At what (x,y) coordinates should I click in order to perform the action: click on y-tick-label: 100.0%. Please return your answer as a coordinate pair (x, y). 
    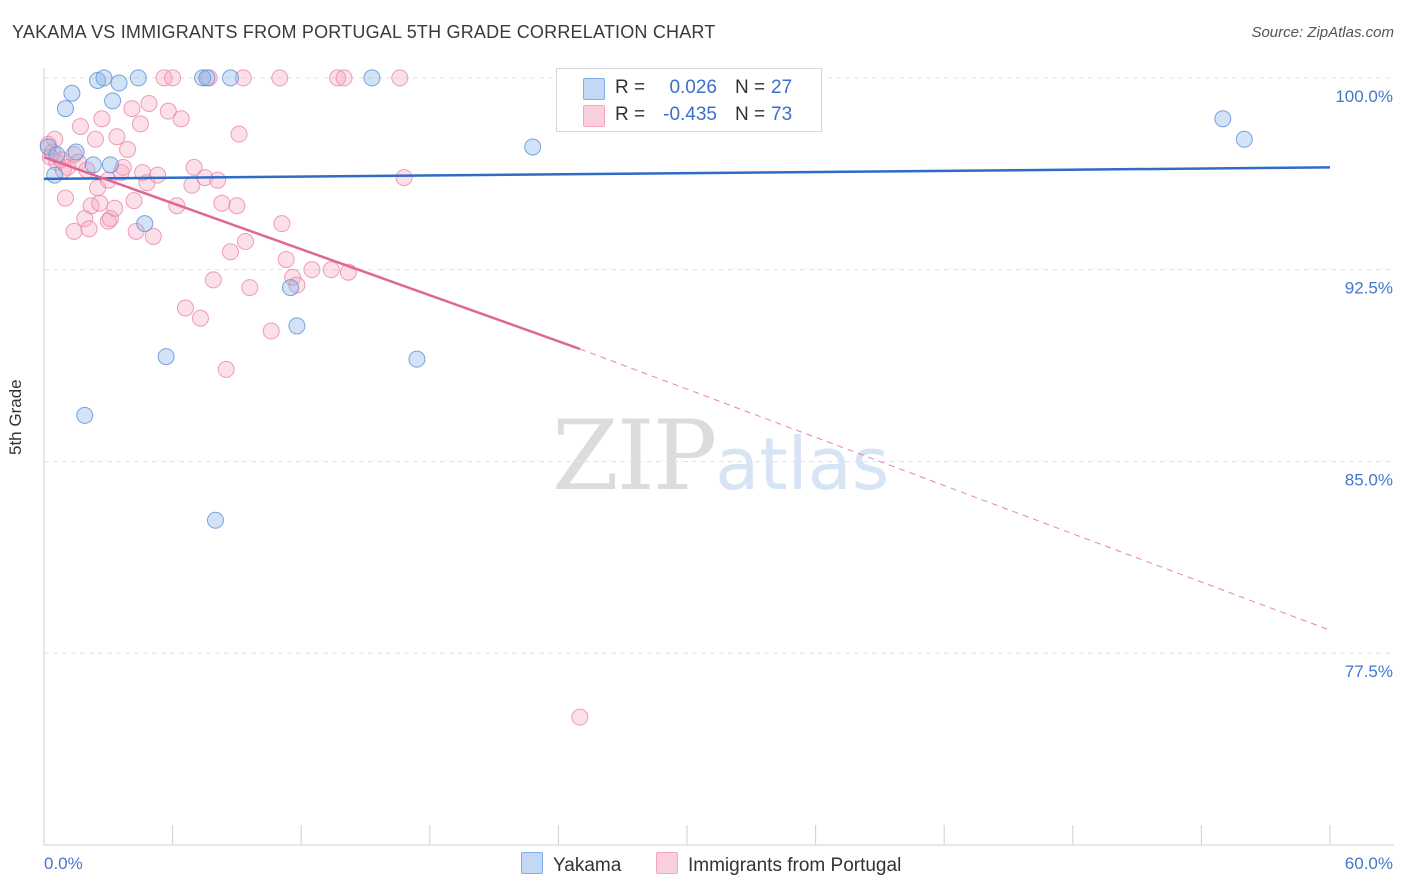
    Looking at the image, I should click on (1364, 96).